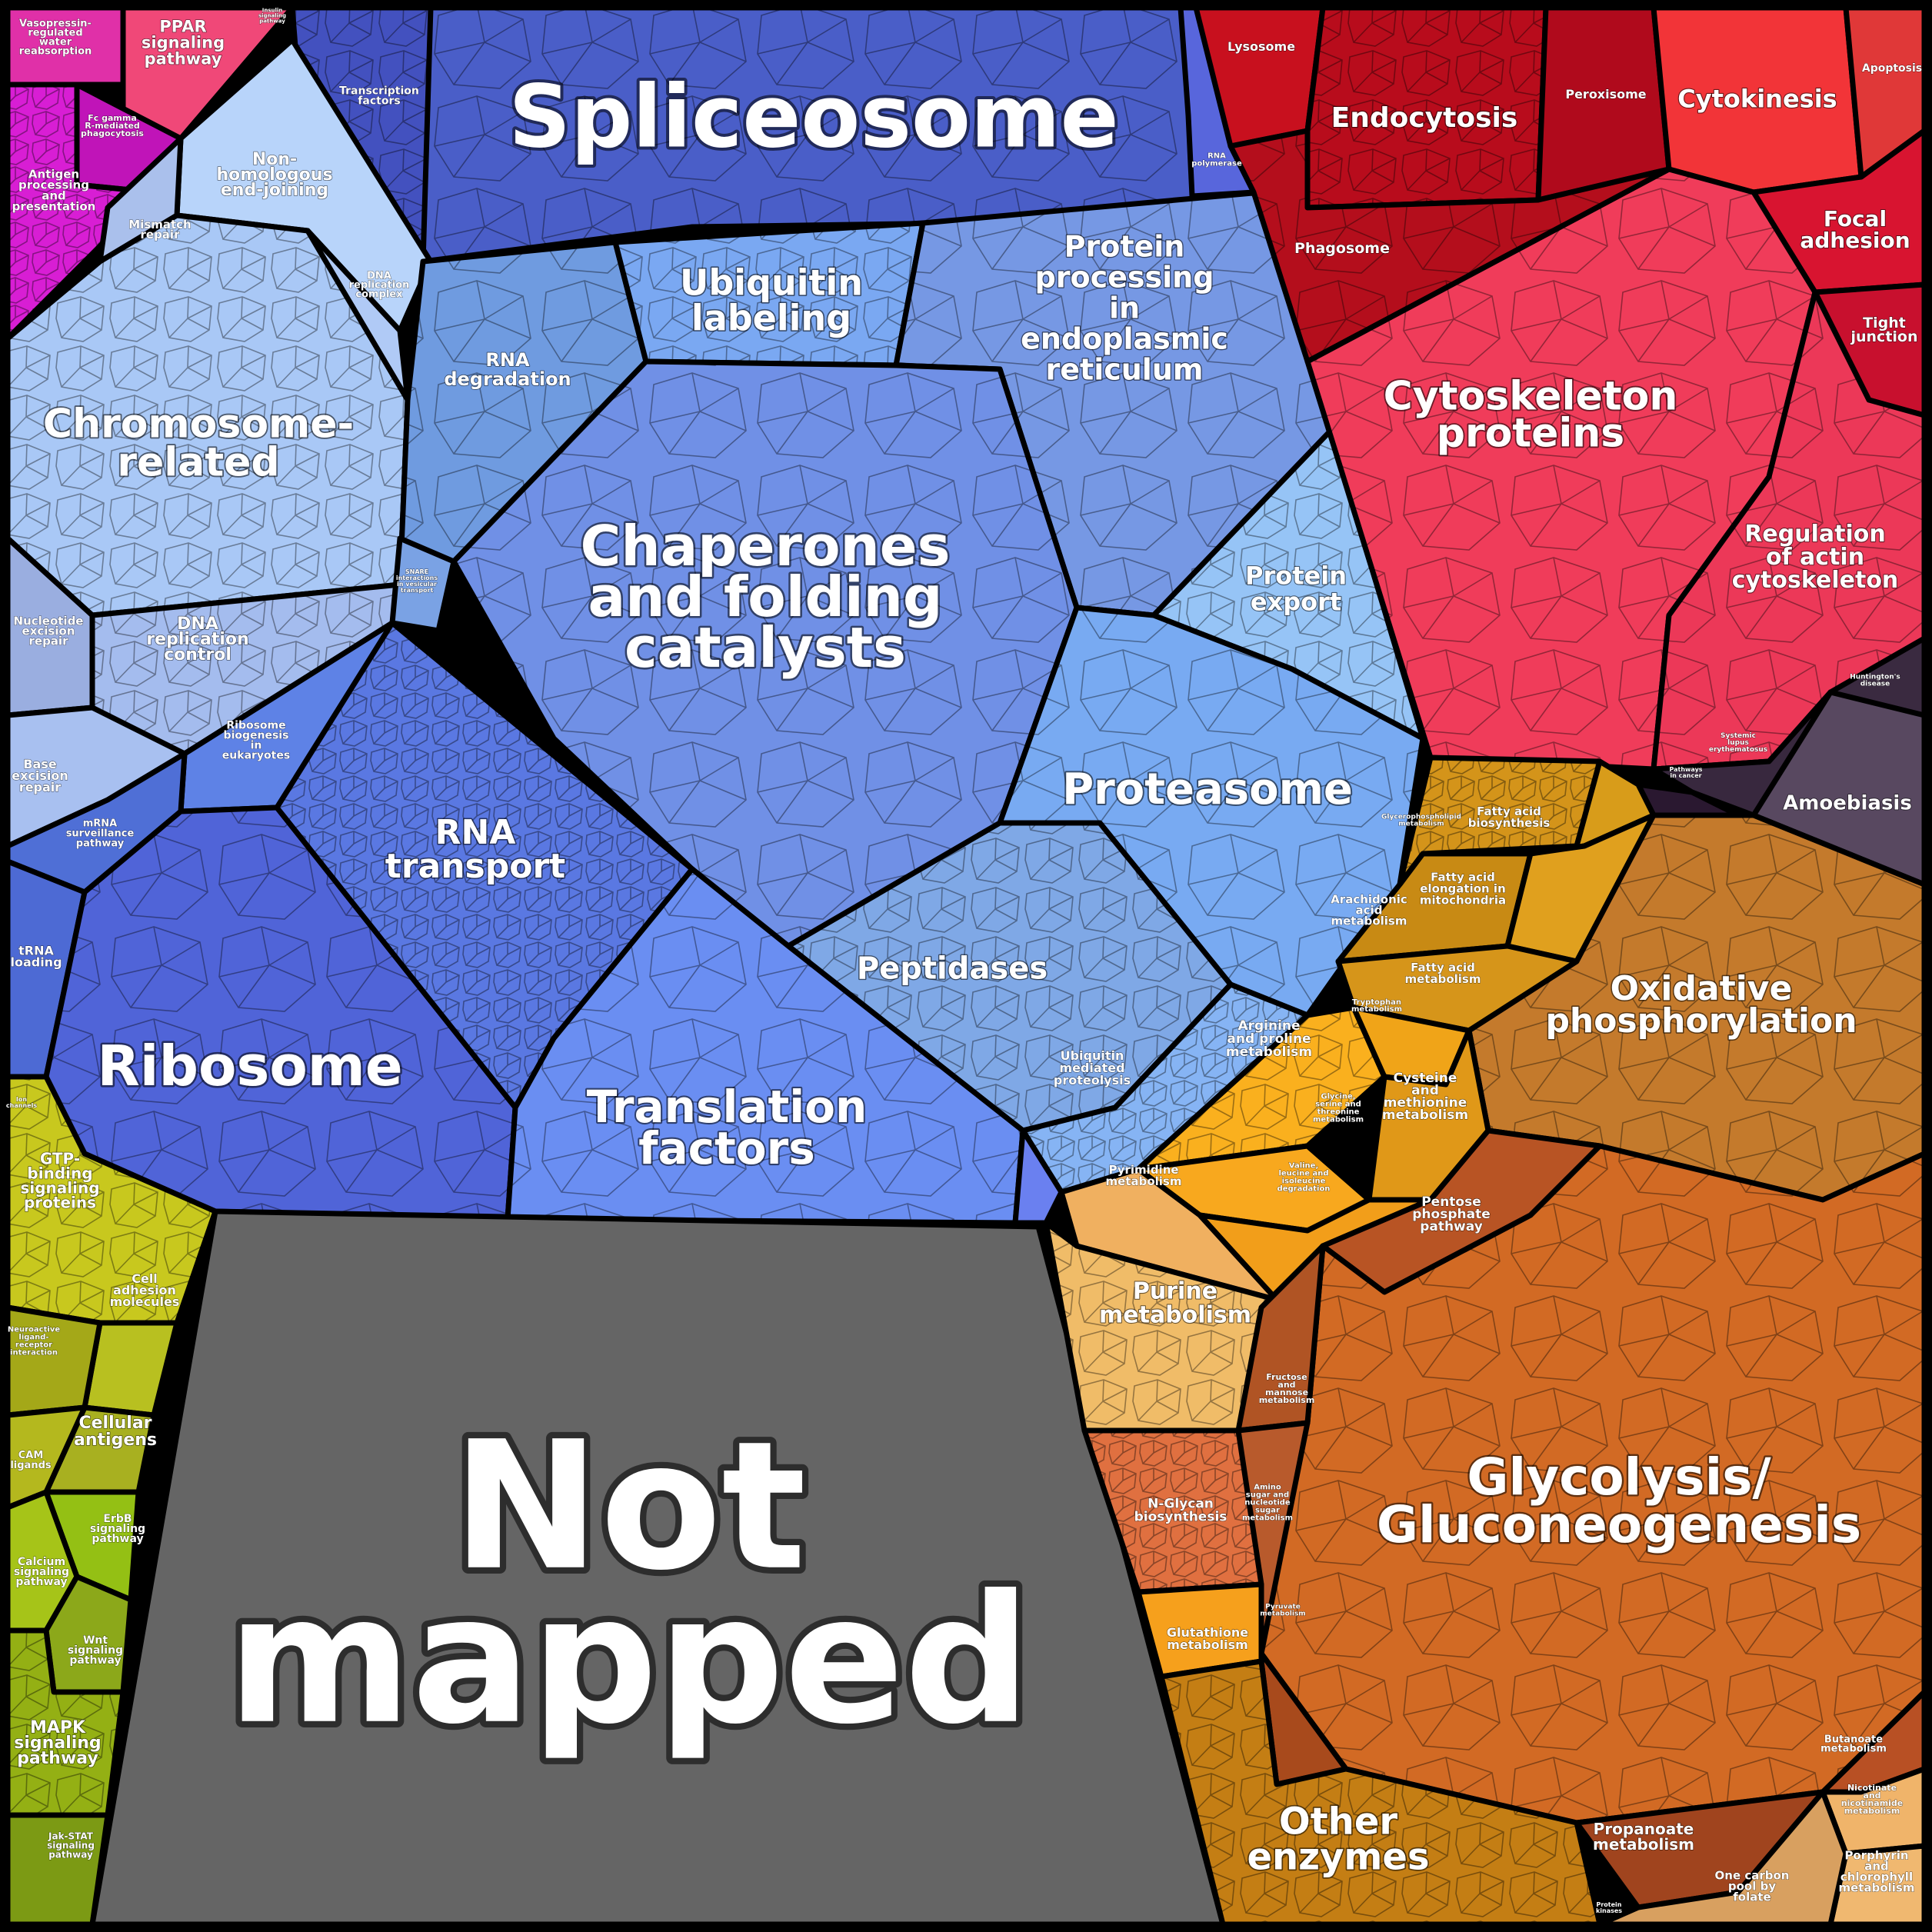  I want to click on region-ubiquitin-labeling, so click(769, 294).